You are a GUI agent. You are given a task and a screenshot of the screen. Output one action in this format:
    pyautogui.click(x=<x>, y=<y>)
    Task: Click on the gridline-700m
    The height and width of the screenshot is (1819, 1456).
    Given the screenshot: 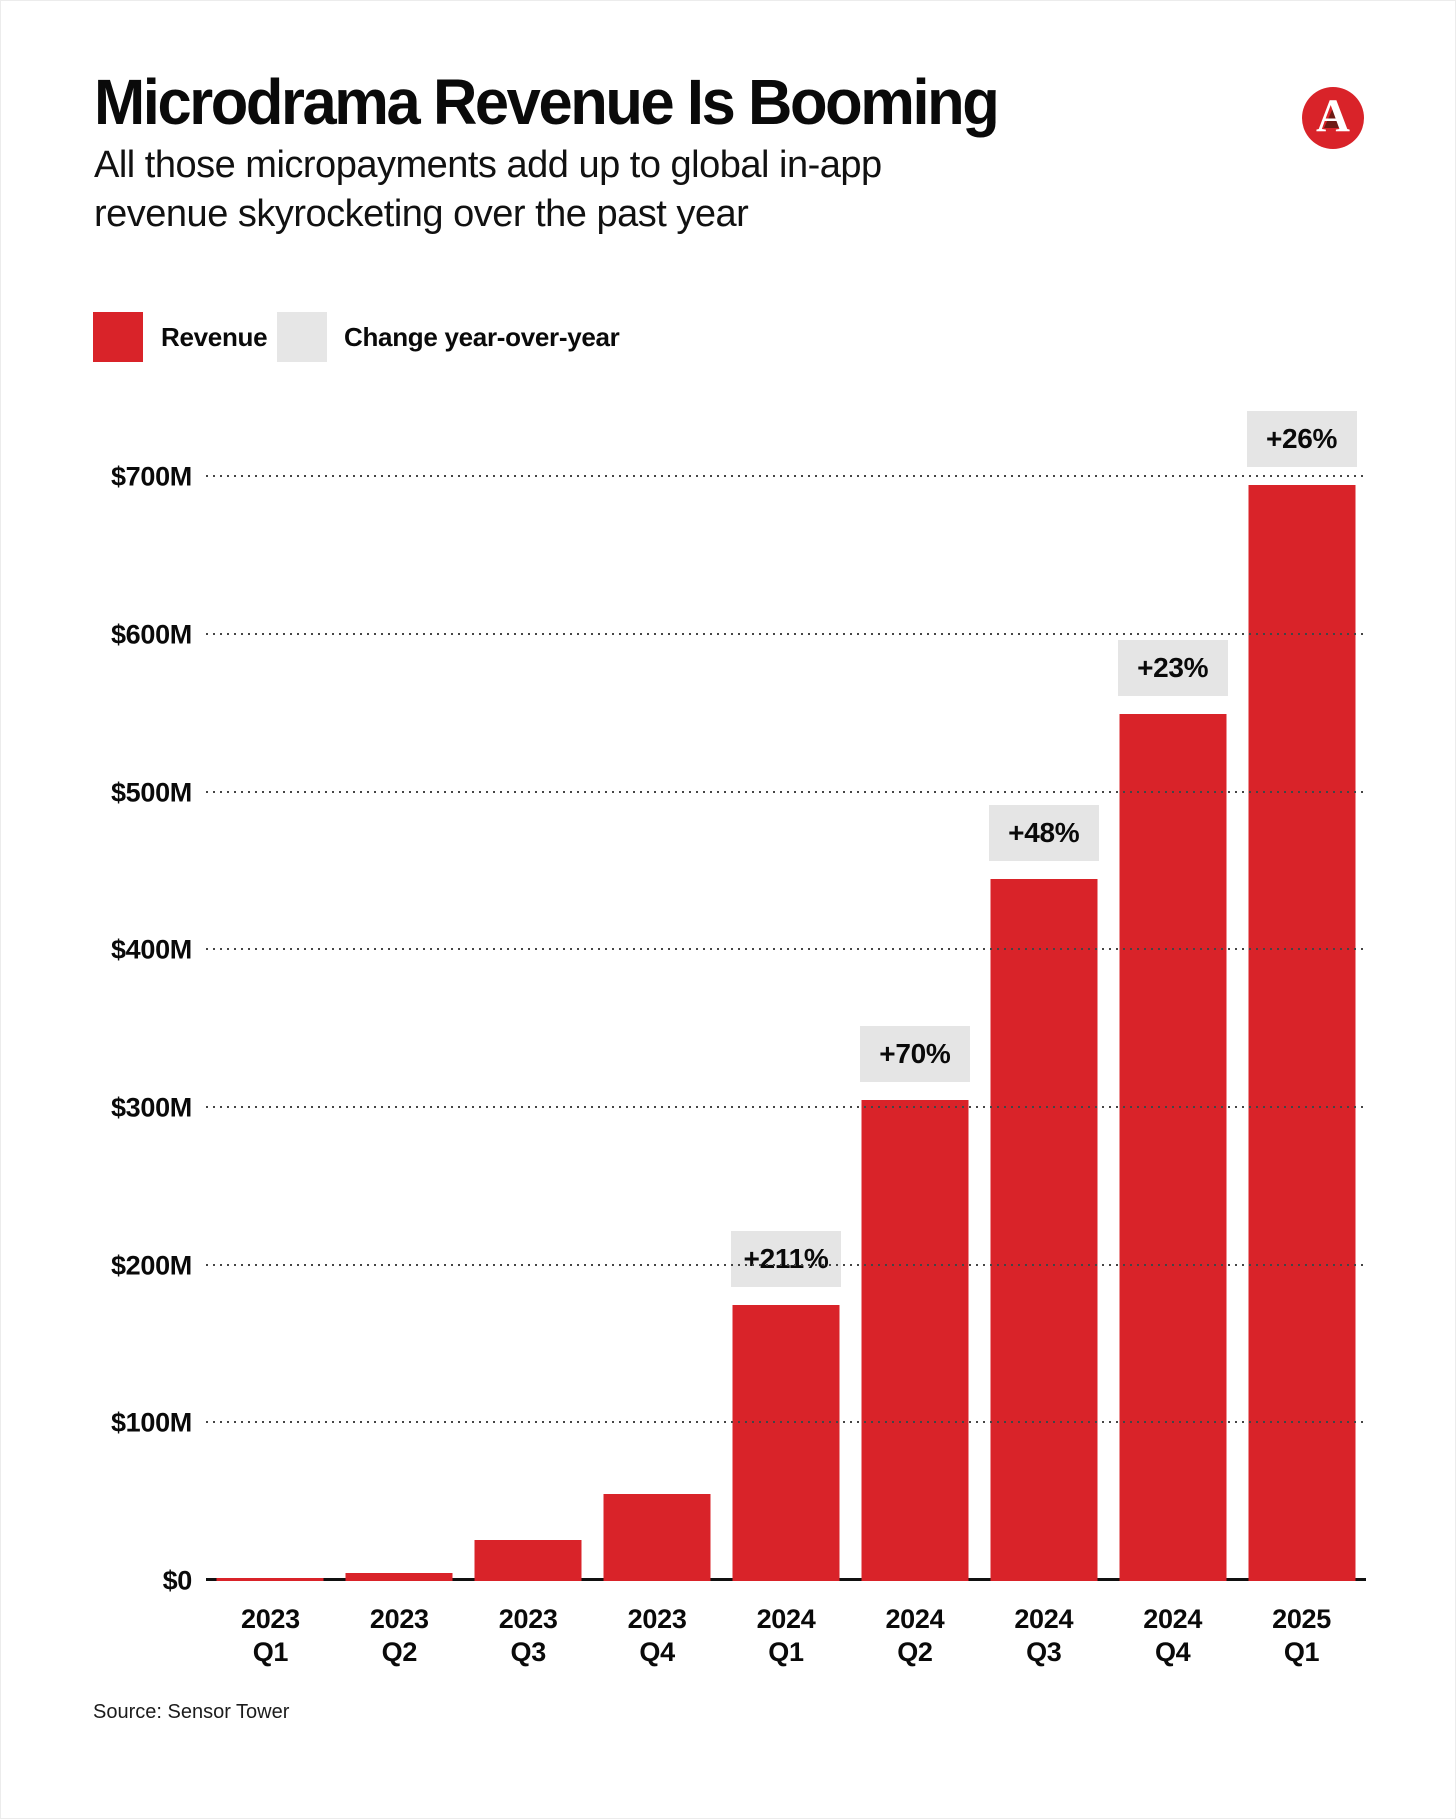 What is the action you would take?
    pyautogui.click(x=786, y=476)
    